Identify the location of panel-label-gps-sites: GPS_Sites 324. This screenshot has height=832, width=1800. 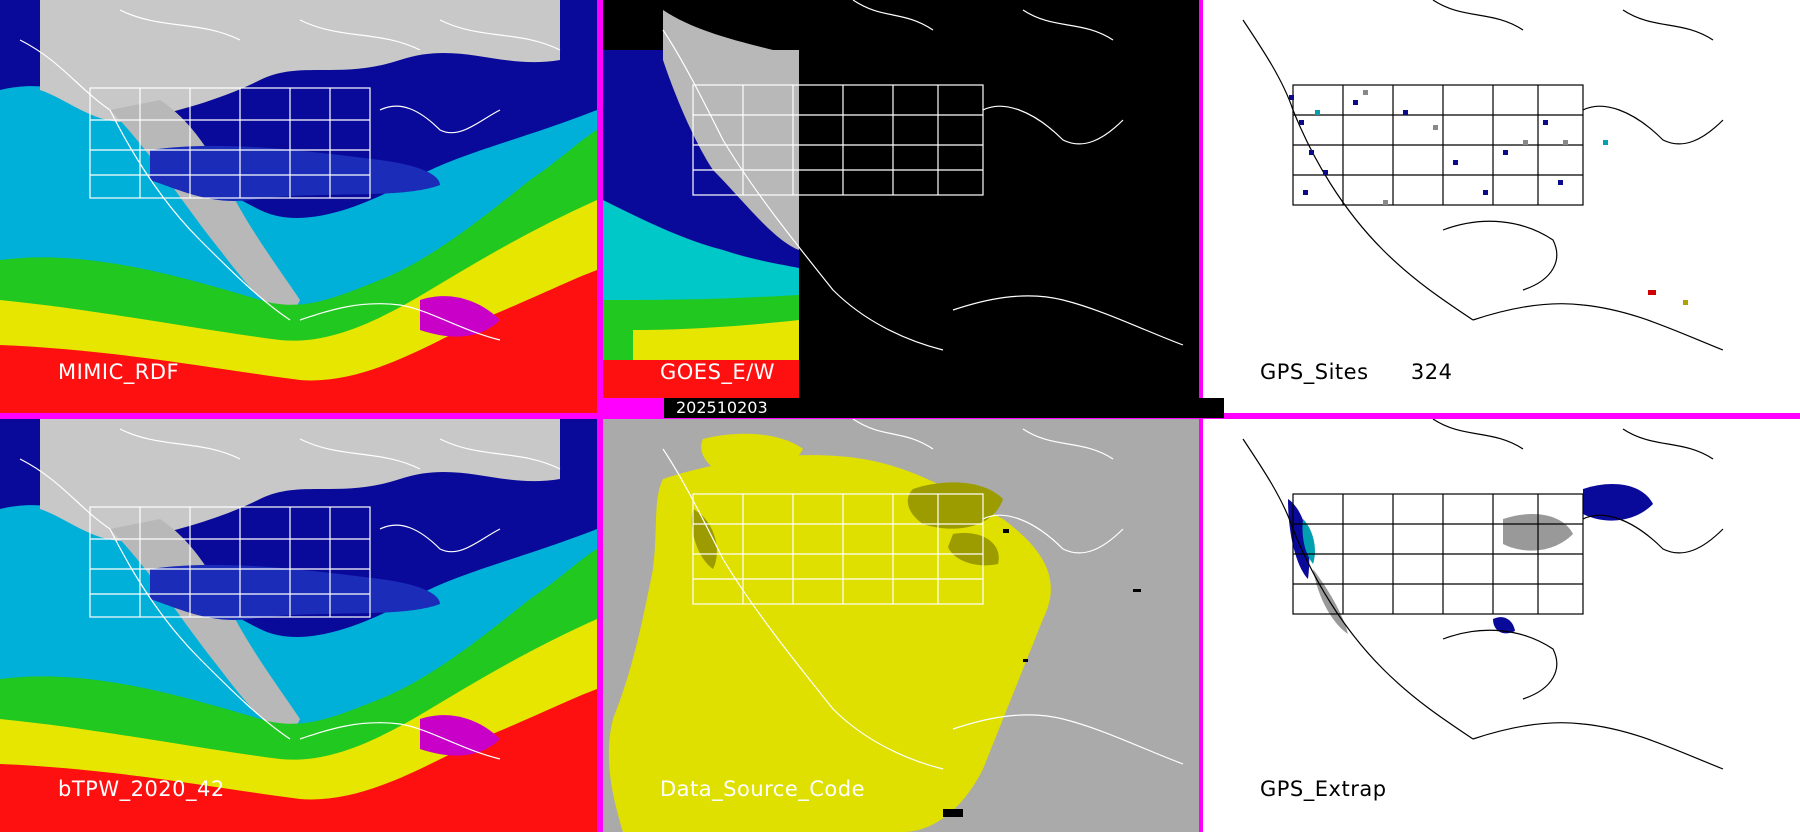
(1356, 372).